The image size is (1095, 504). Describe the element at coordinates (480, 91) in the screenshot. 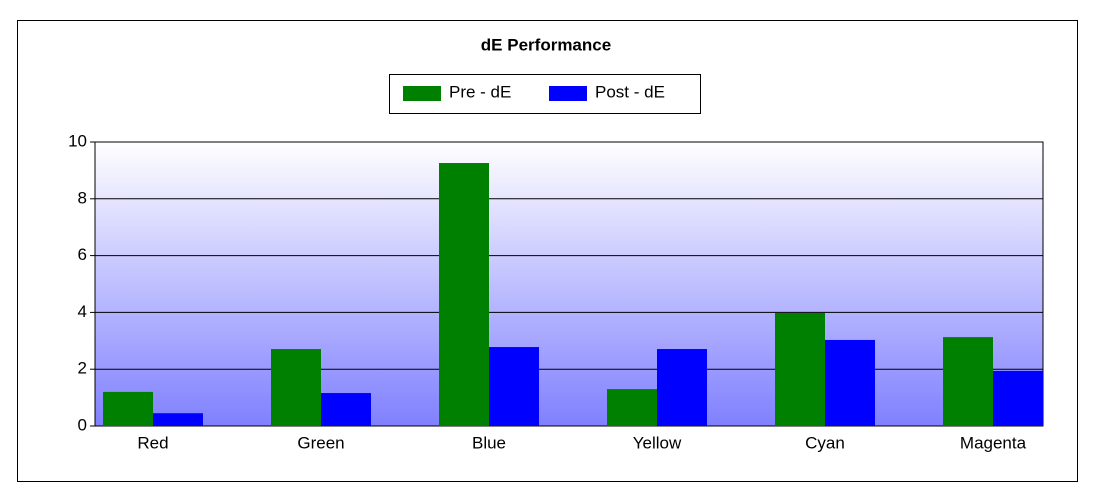

I see `legend-label: Pre - dE` at that location.